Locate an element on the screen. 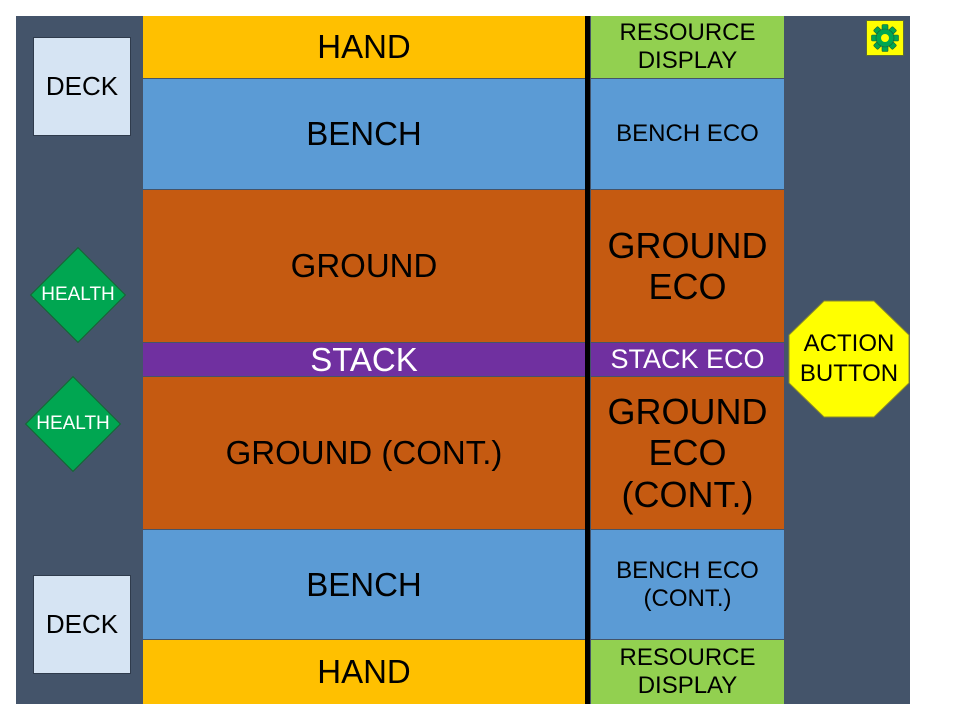 This screenshot has height=720, width=960. ground-zone-top-label: GROUND is located at coordinates (364, 266).